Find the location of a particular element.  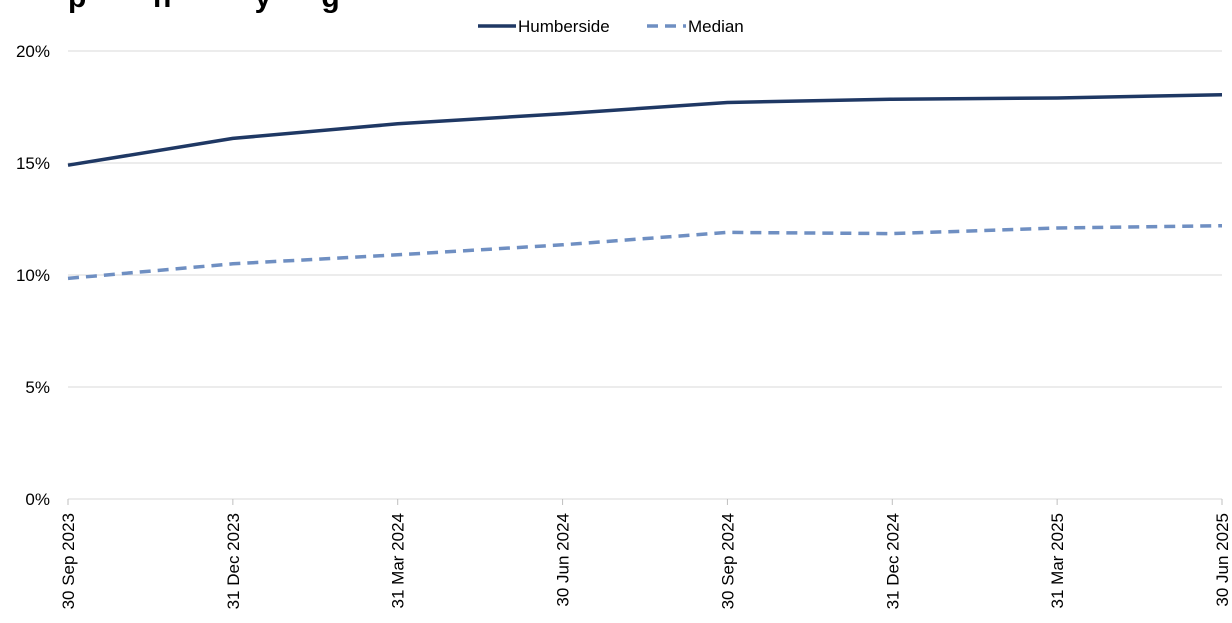

x-tick-label: 31 Dec 2023 is located at coordinates (233, 561).